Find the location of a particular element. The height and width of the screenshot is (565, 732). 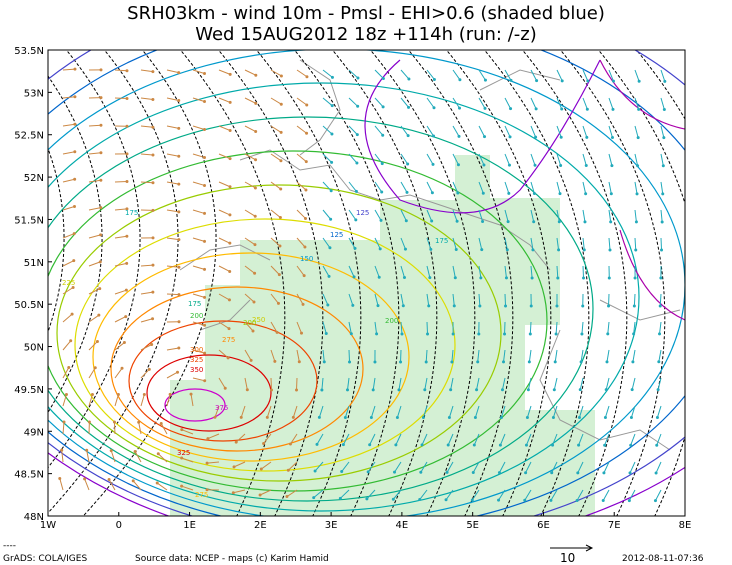

lon-label: 5E is located at coordinates (472, 525).